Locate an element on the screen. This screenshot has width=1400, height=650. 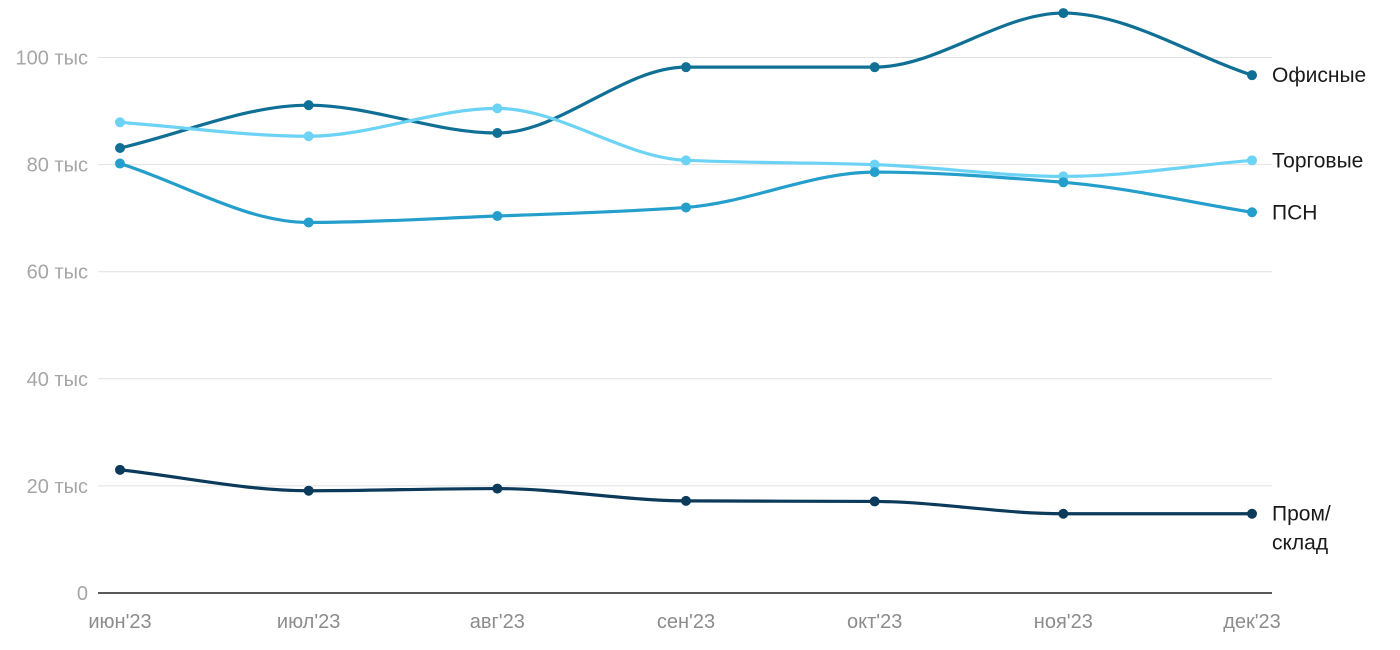
x-tick-label: июл'23 is located at coordinates (308, 622).